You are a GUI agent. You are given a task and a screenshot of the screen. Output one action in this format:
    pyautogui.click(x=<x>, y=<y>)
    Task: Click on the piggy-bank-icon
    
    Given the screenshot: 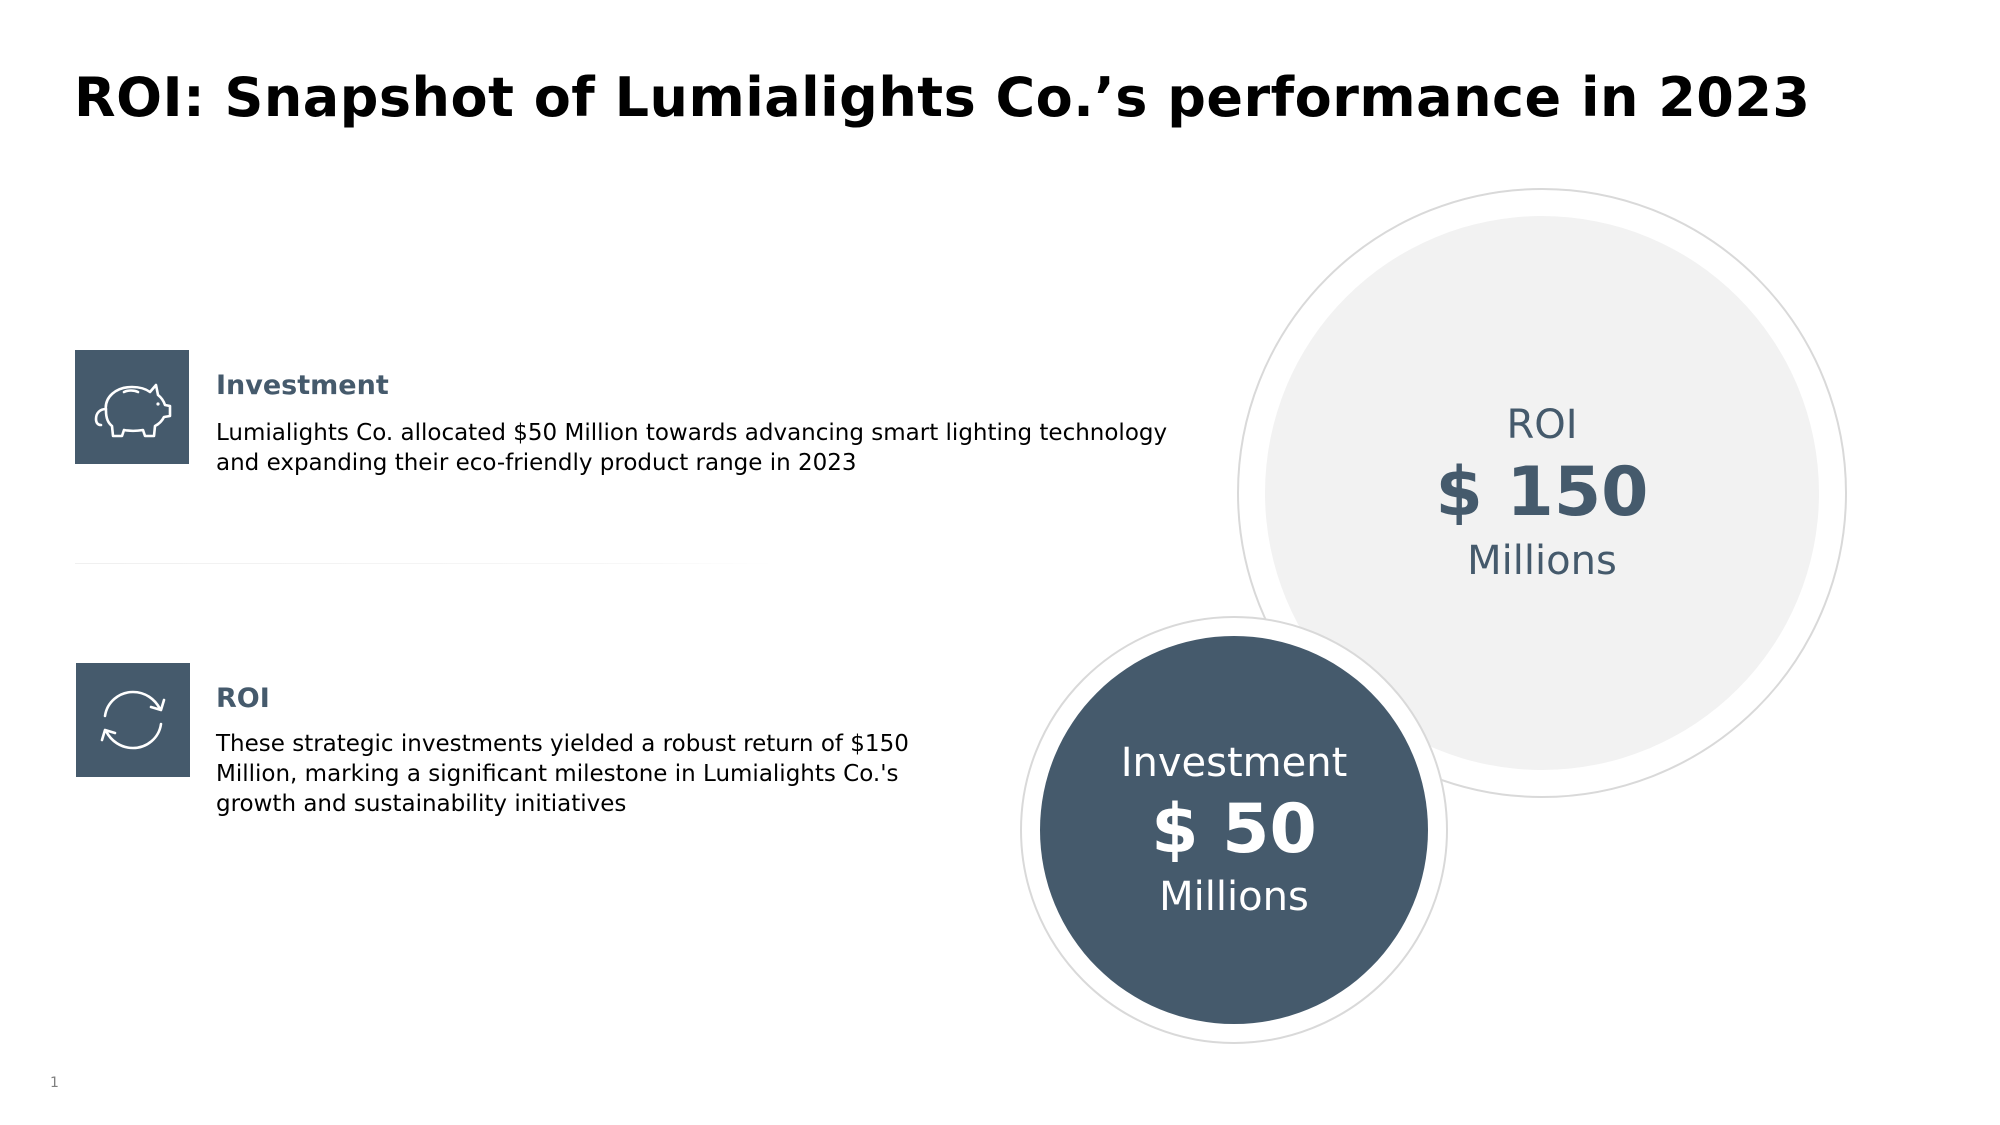 What is the action you would take?
    pyautogui.click(x=133, y=410)
    